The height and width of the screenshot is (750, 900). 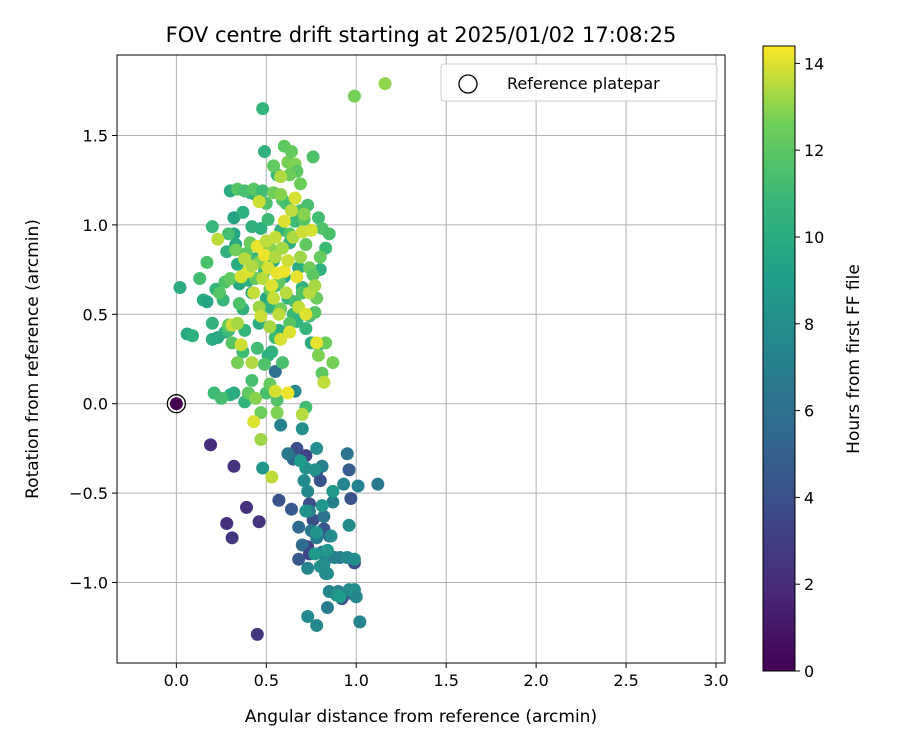 I want to click on colorbar-tick-label: 8, so click(x=809, y=324).